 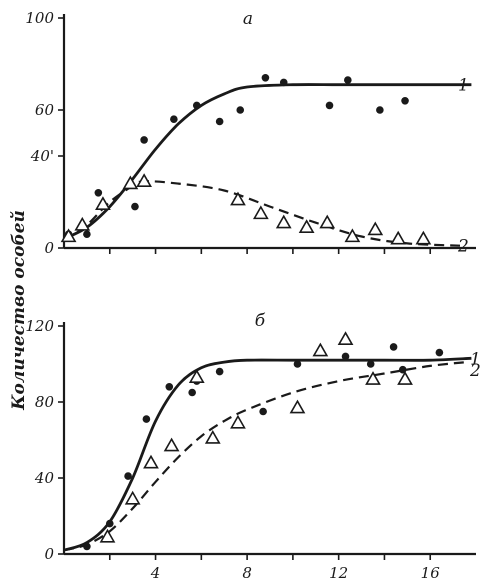 I want to click on x-tick-label: 12, so click(x=338, y=573).